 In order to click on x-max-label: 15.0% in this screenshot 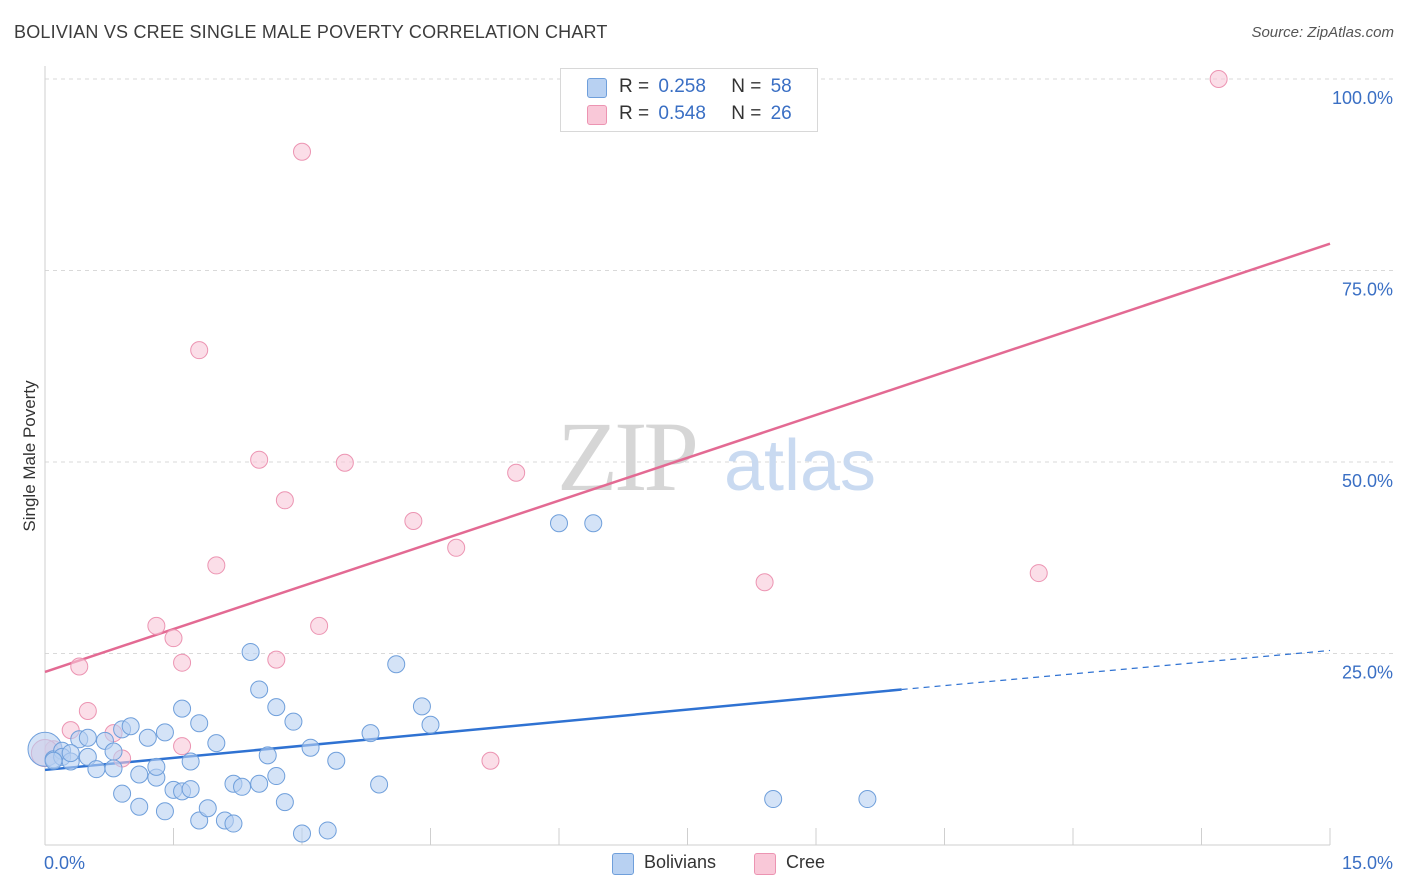, I will do `click(1367, 863)`.